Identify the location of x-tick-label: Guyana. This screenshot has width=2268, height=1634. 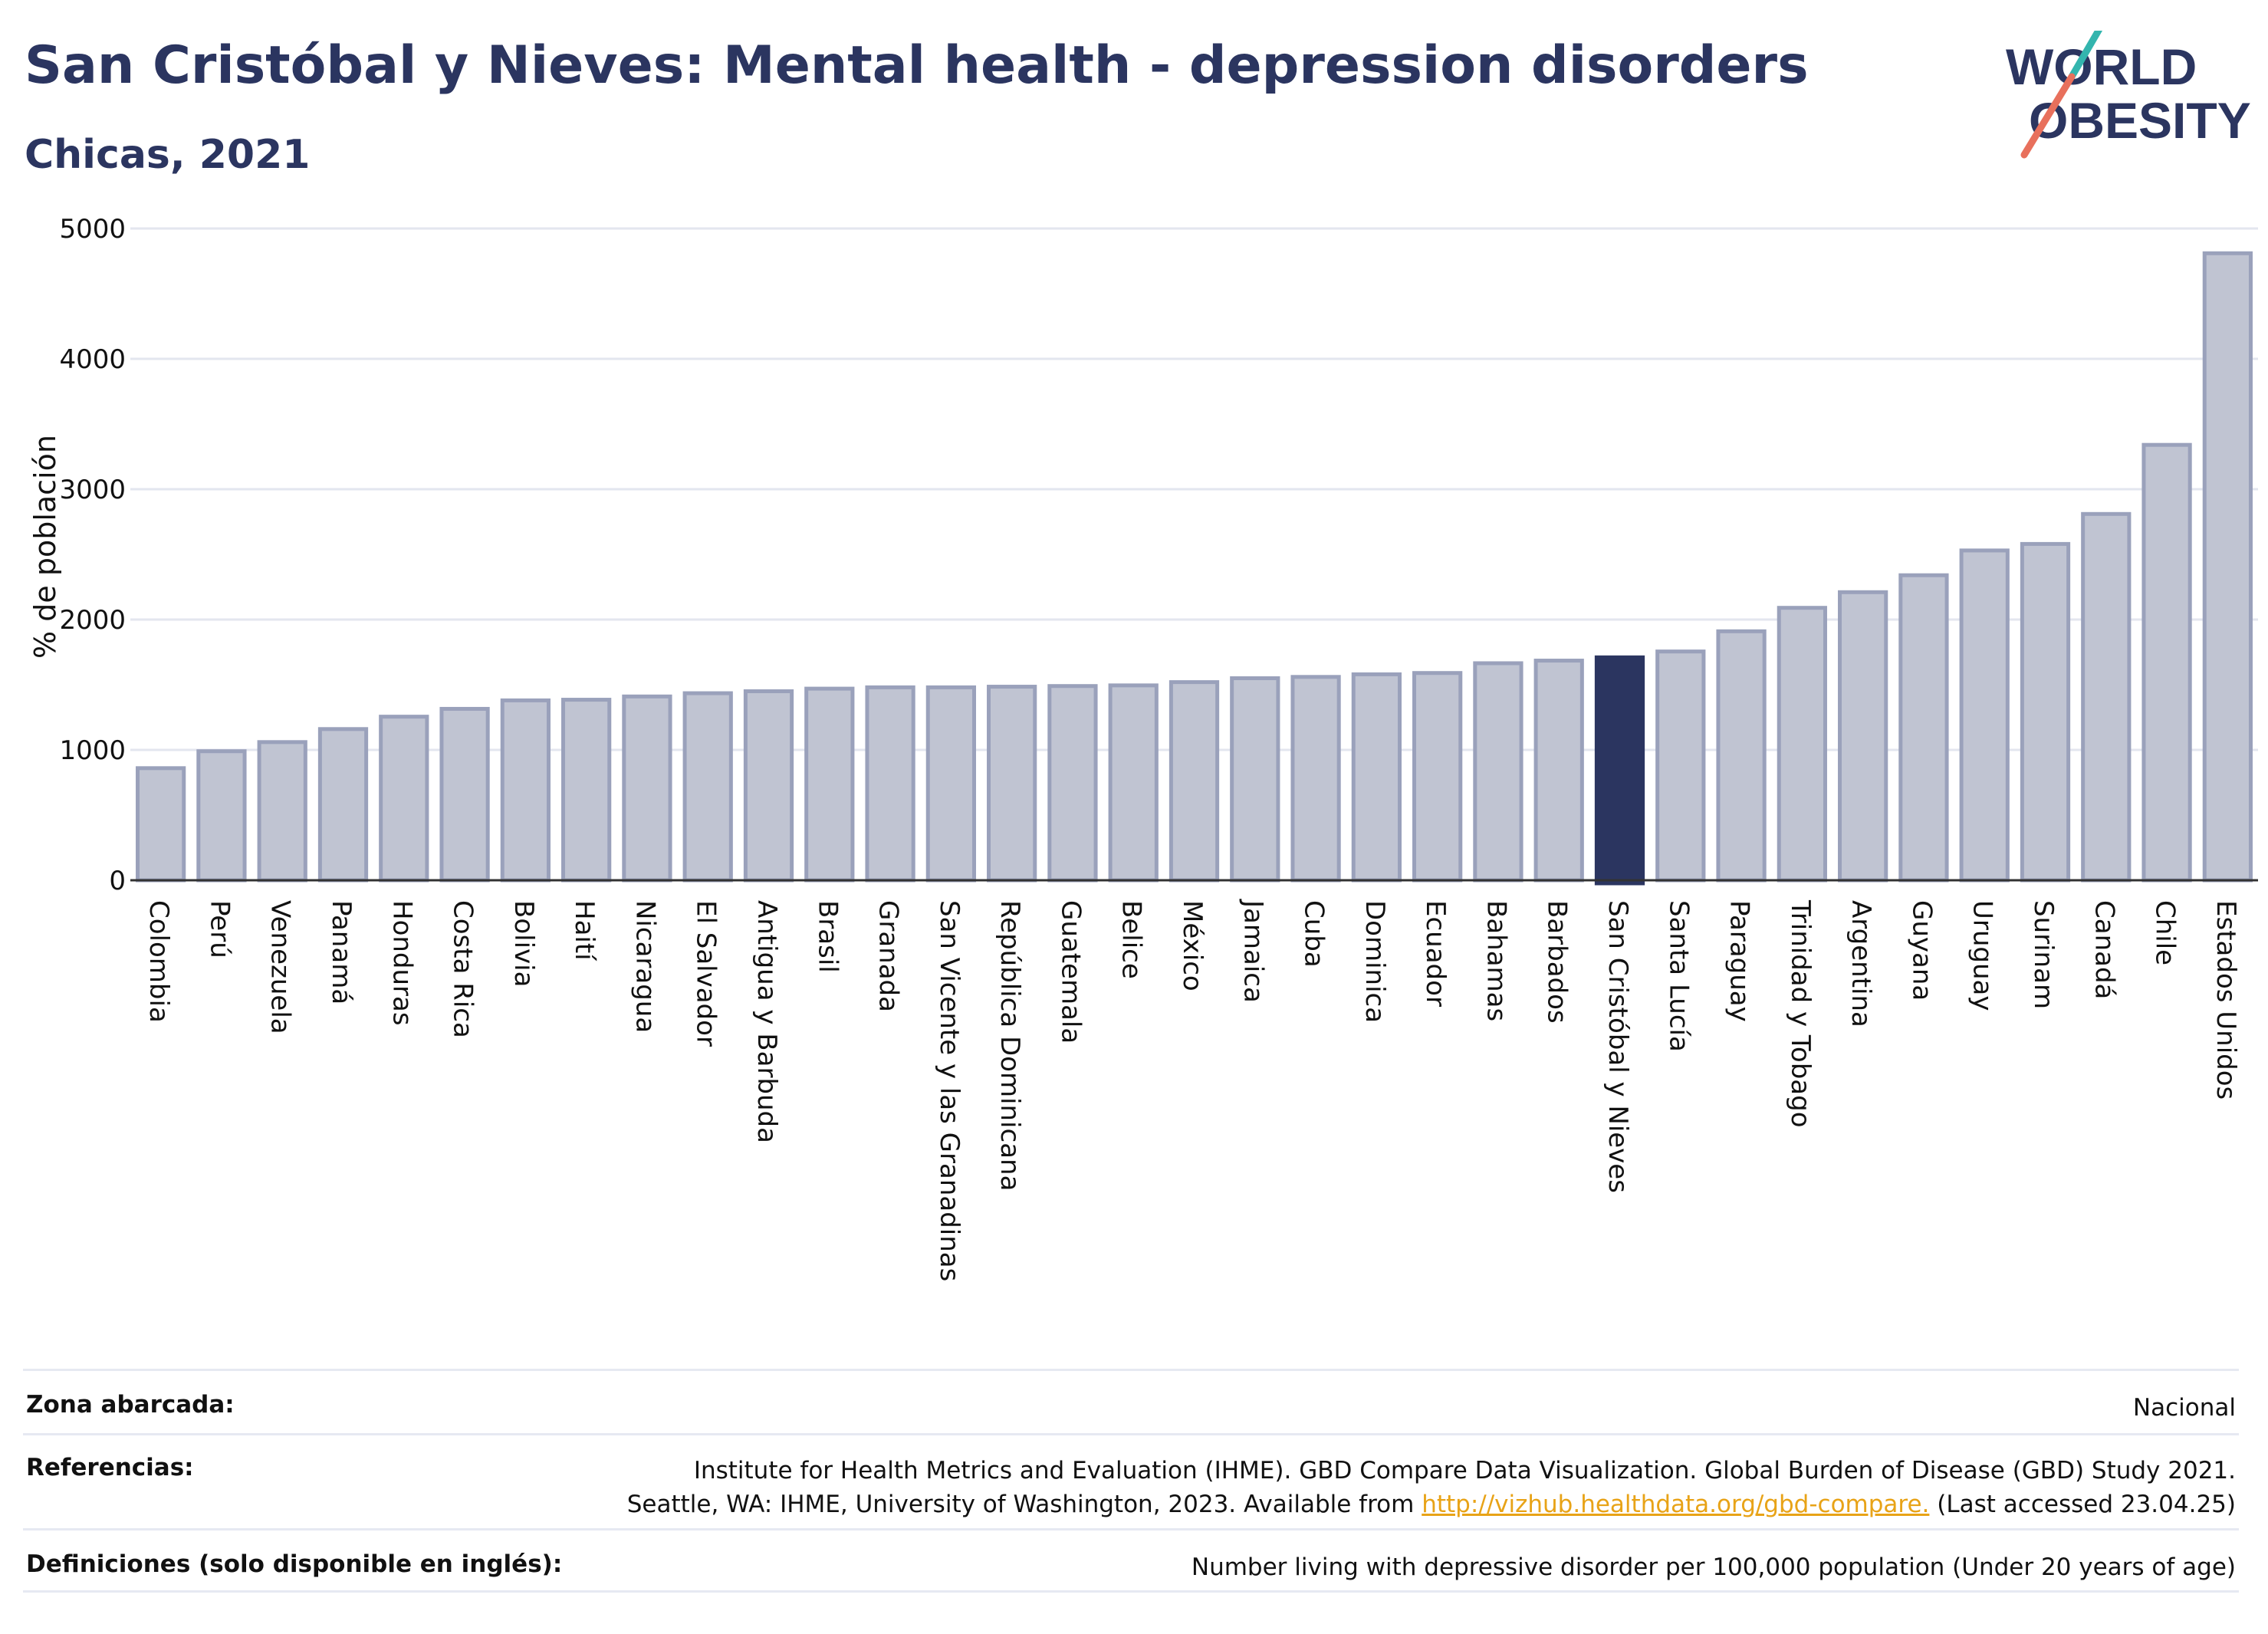
(1921, 951).